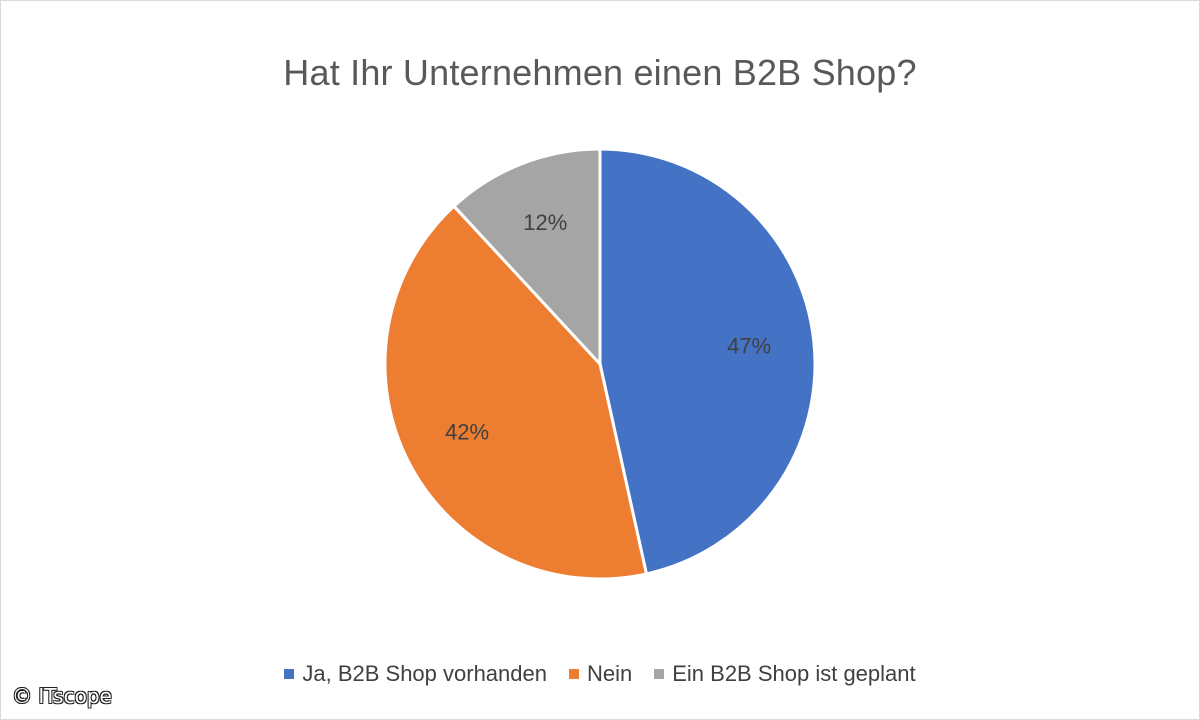 The image size is (1200, 720). I want to click on copyright-watermark: © ITscope, so click(62, 696).